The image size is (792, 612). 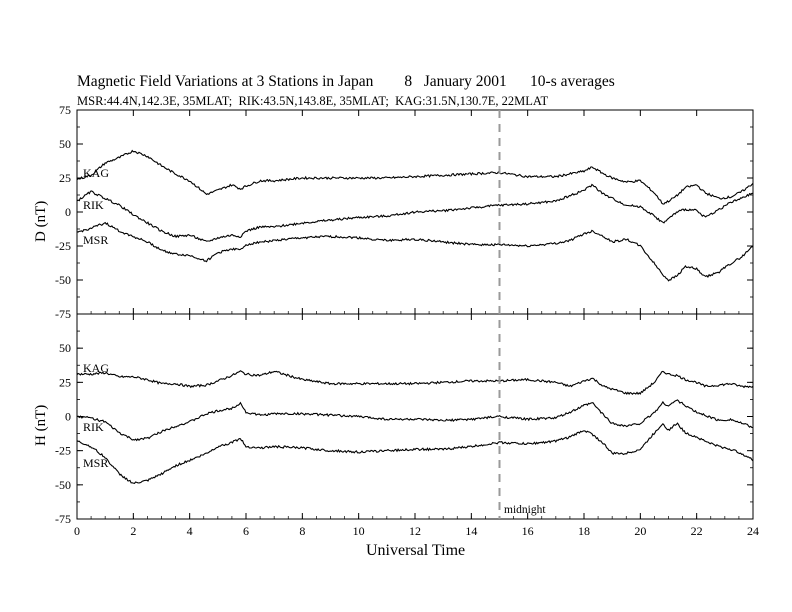 What do you see at coordinates (584, 531) in the screenshot?
I see `x-tick-label: 18` at bounding box center [584, 531].